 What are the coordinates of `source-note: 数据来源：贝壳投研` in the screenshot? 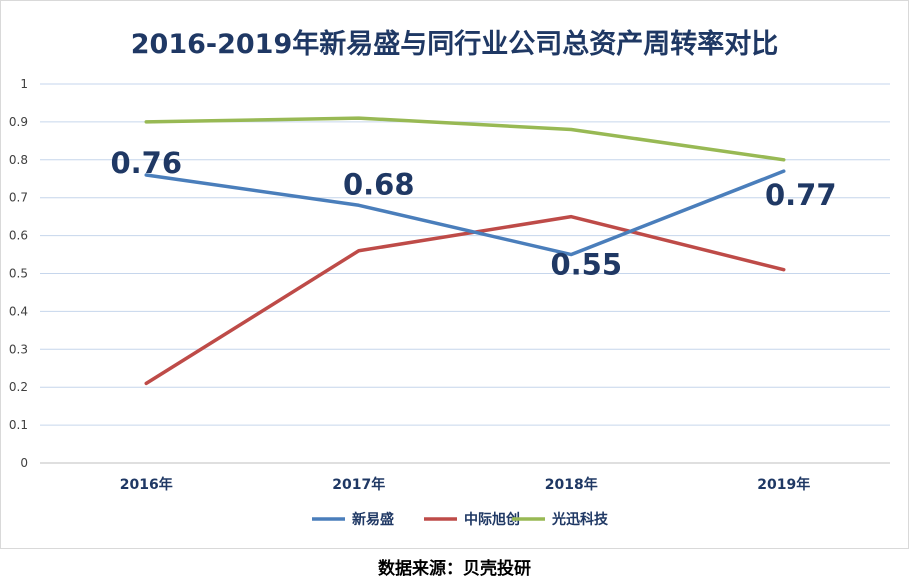 It's located at (454, 569).